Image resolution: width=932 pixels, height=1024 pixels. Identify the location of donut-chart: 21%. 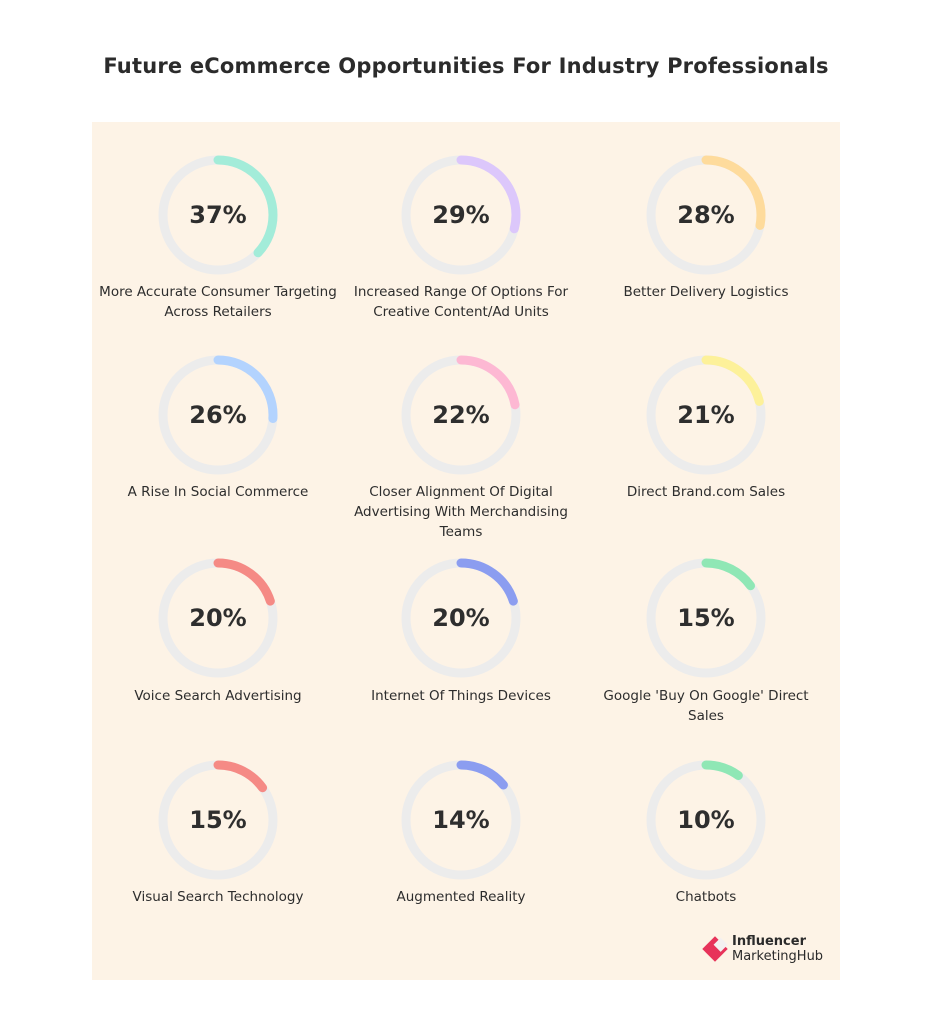
(706, 415).